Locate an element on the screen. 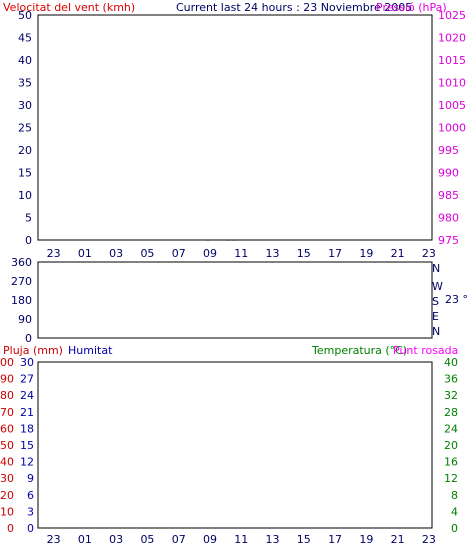 The image size is (467, 559). rain-y-tick-label: 100 is located at coordinates (7, 362).